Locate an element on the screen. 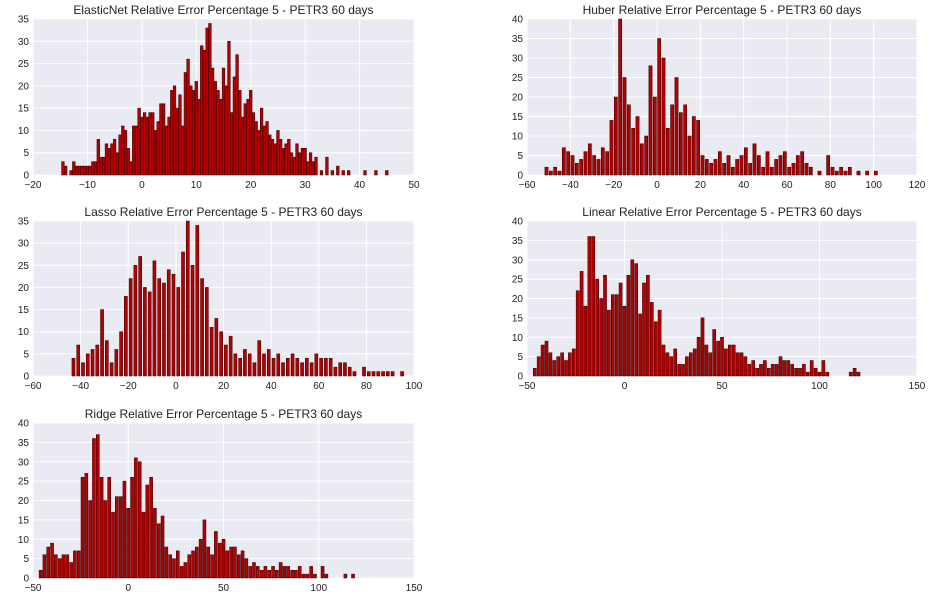  y-tick-label: 30 is located at coordinates (24, 42).